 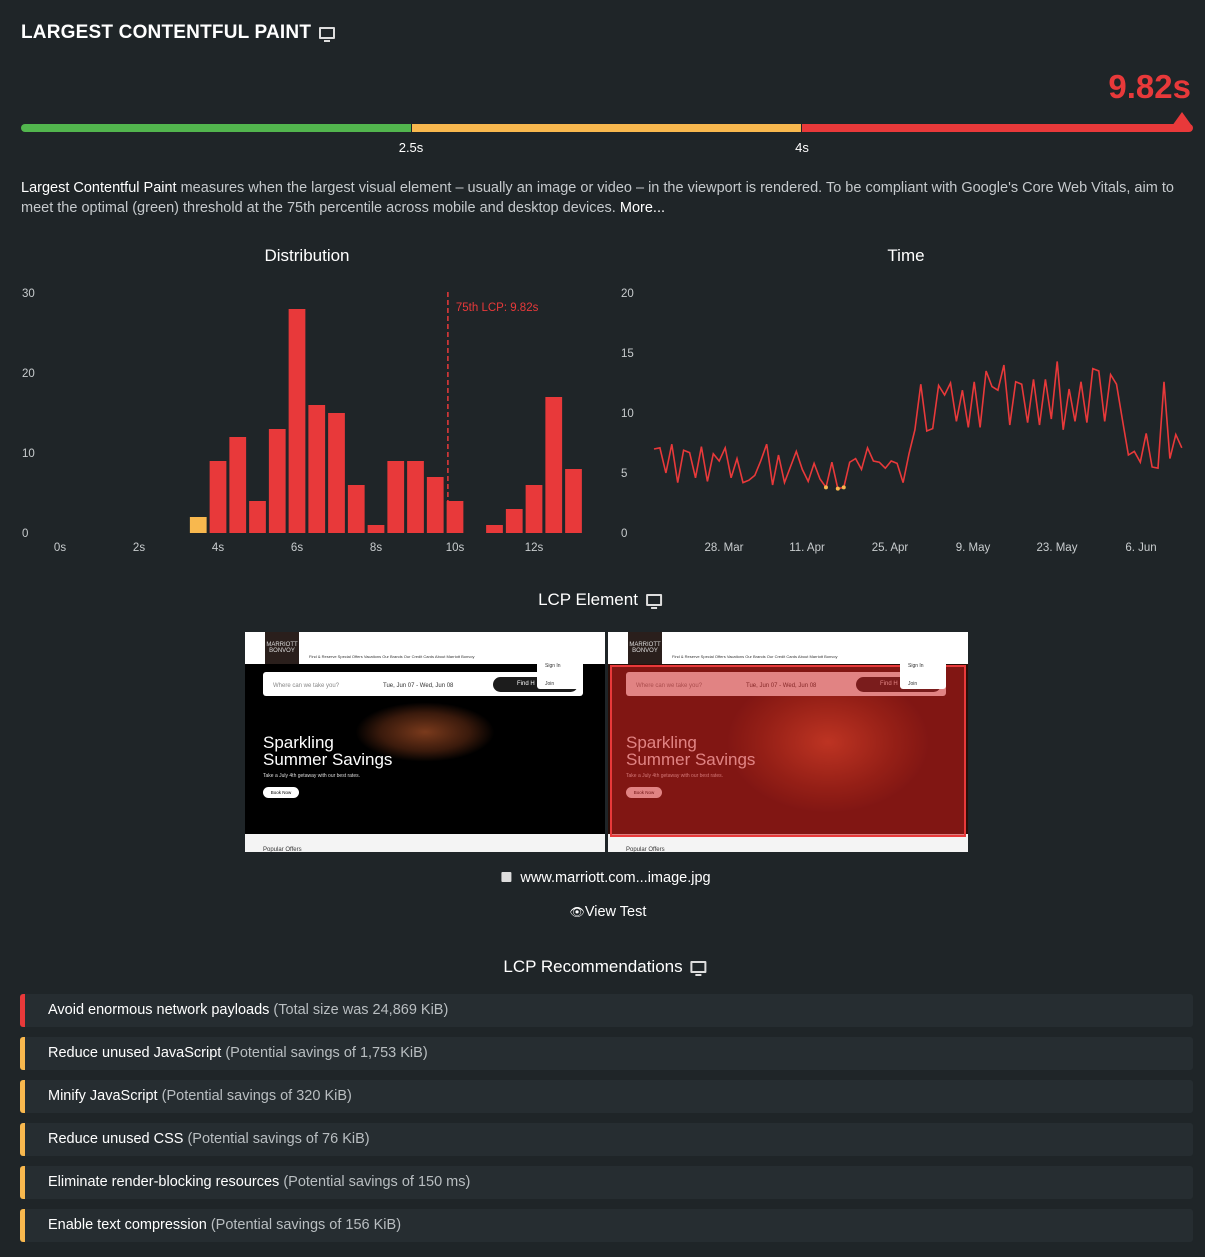 What do you see at coordinates (624, 474) in the screenshot?
I see `y-tick-label: 5` at bounding box center [624, 474].